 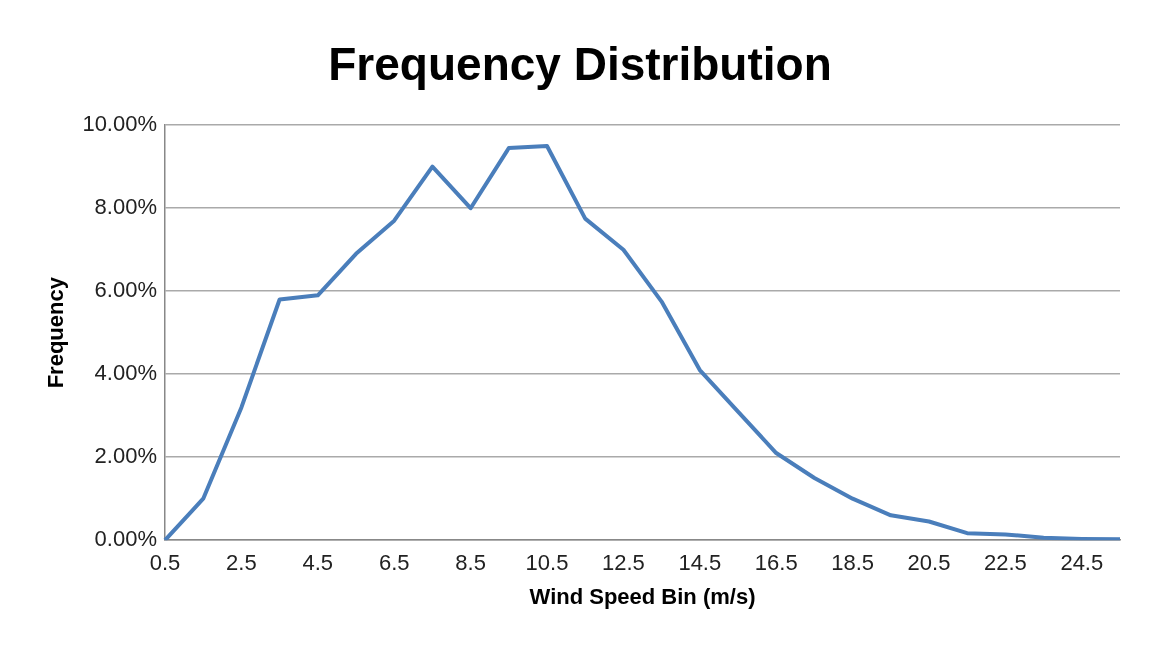 I want to click on x-tick-label: 10.5, so click(x=547, y=563).